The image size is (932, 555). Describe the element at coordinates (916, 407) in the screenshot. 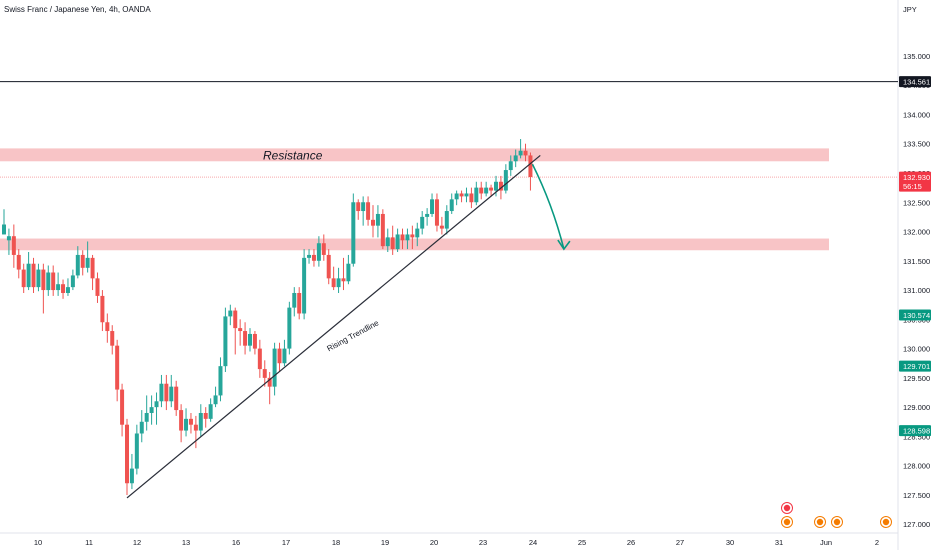

I see `y-tick-label: 129.000` at that location.